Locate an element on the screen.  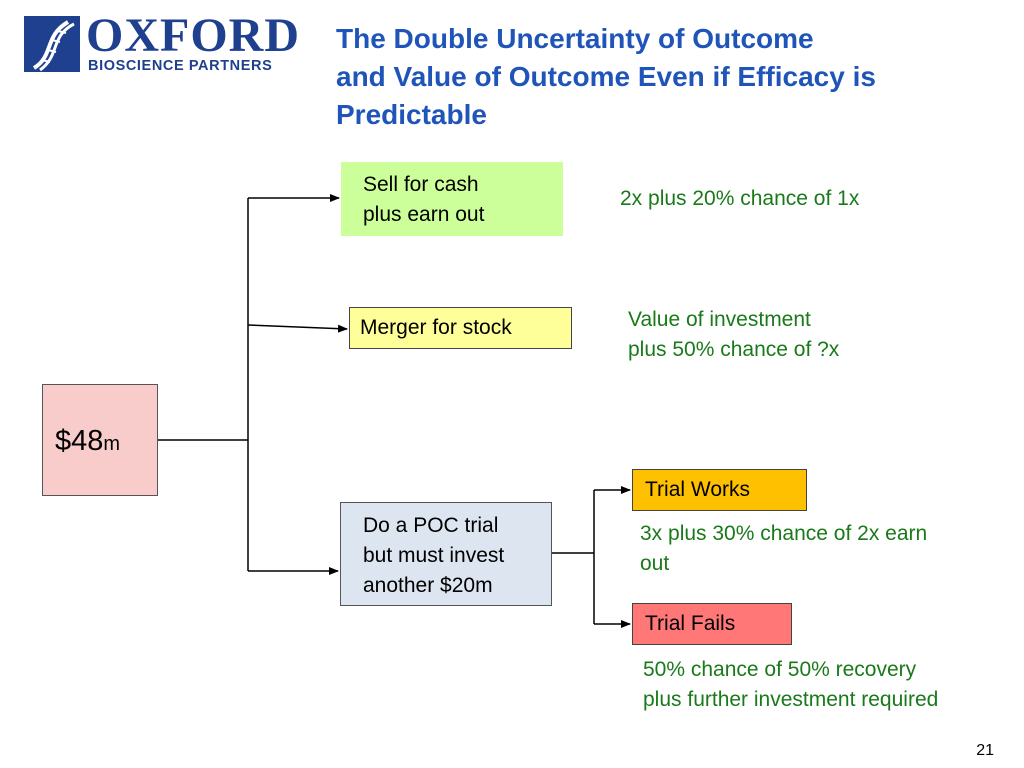
trial-fails-label: Trial Fails is located at coordinates (690, 623).